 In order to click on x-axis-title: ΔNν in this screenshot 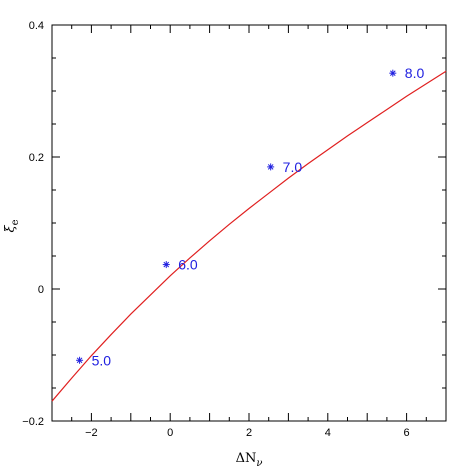, I will do `click(249, 460)`.